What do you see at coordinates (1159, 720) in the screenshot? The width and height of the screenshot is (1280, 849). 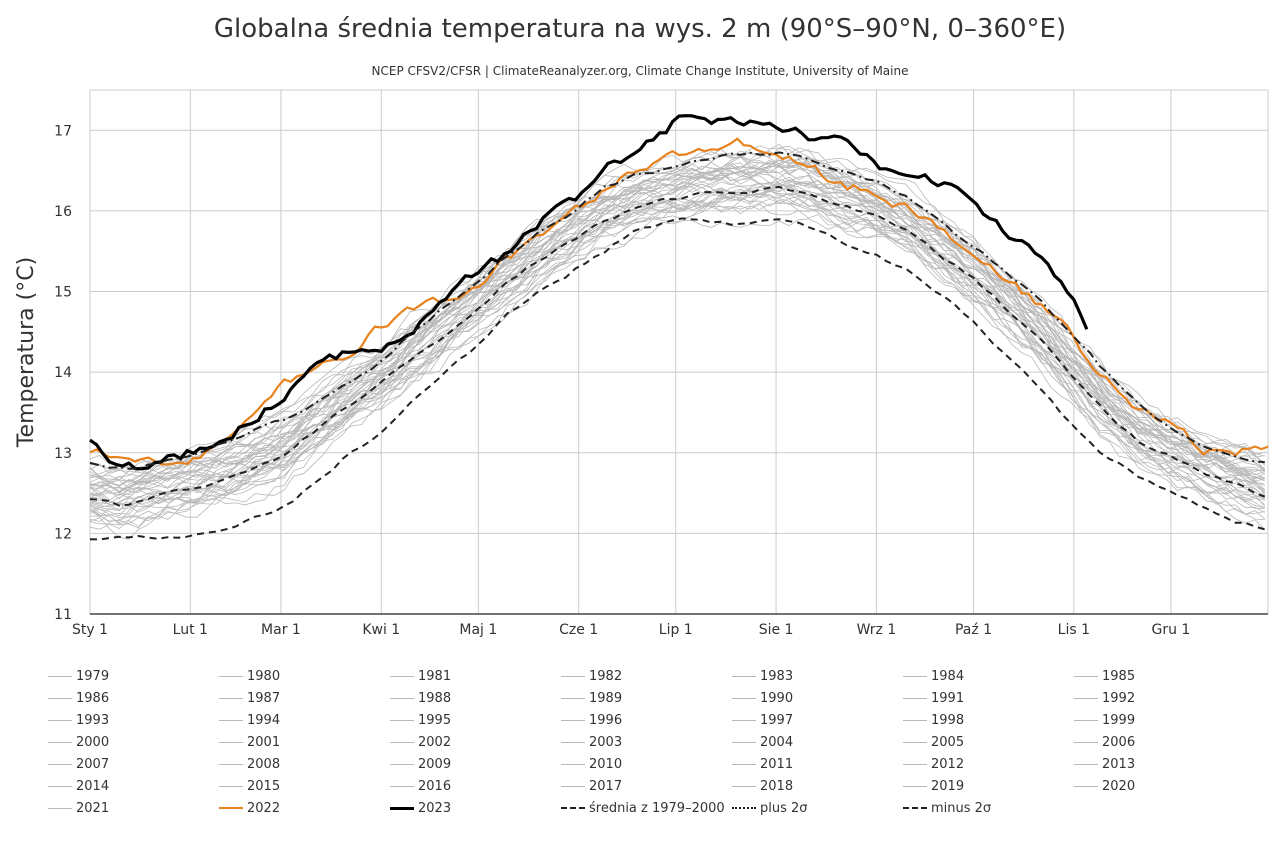 I see `legend-item: 1999` at bounding box center [1159, 720].